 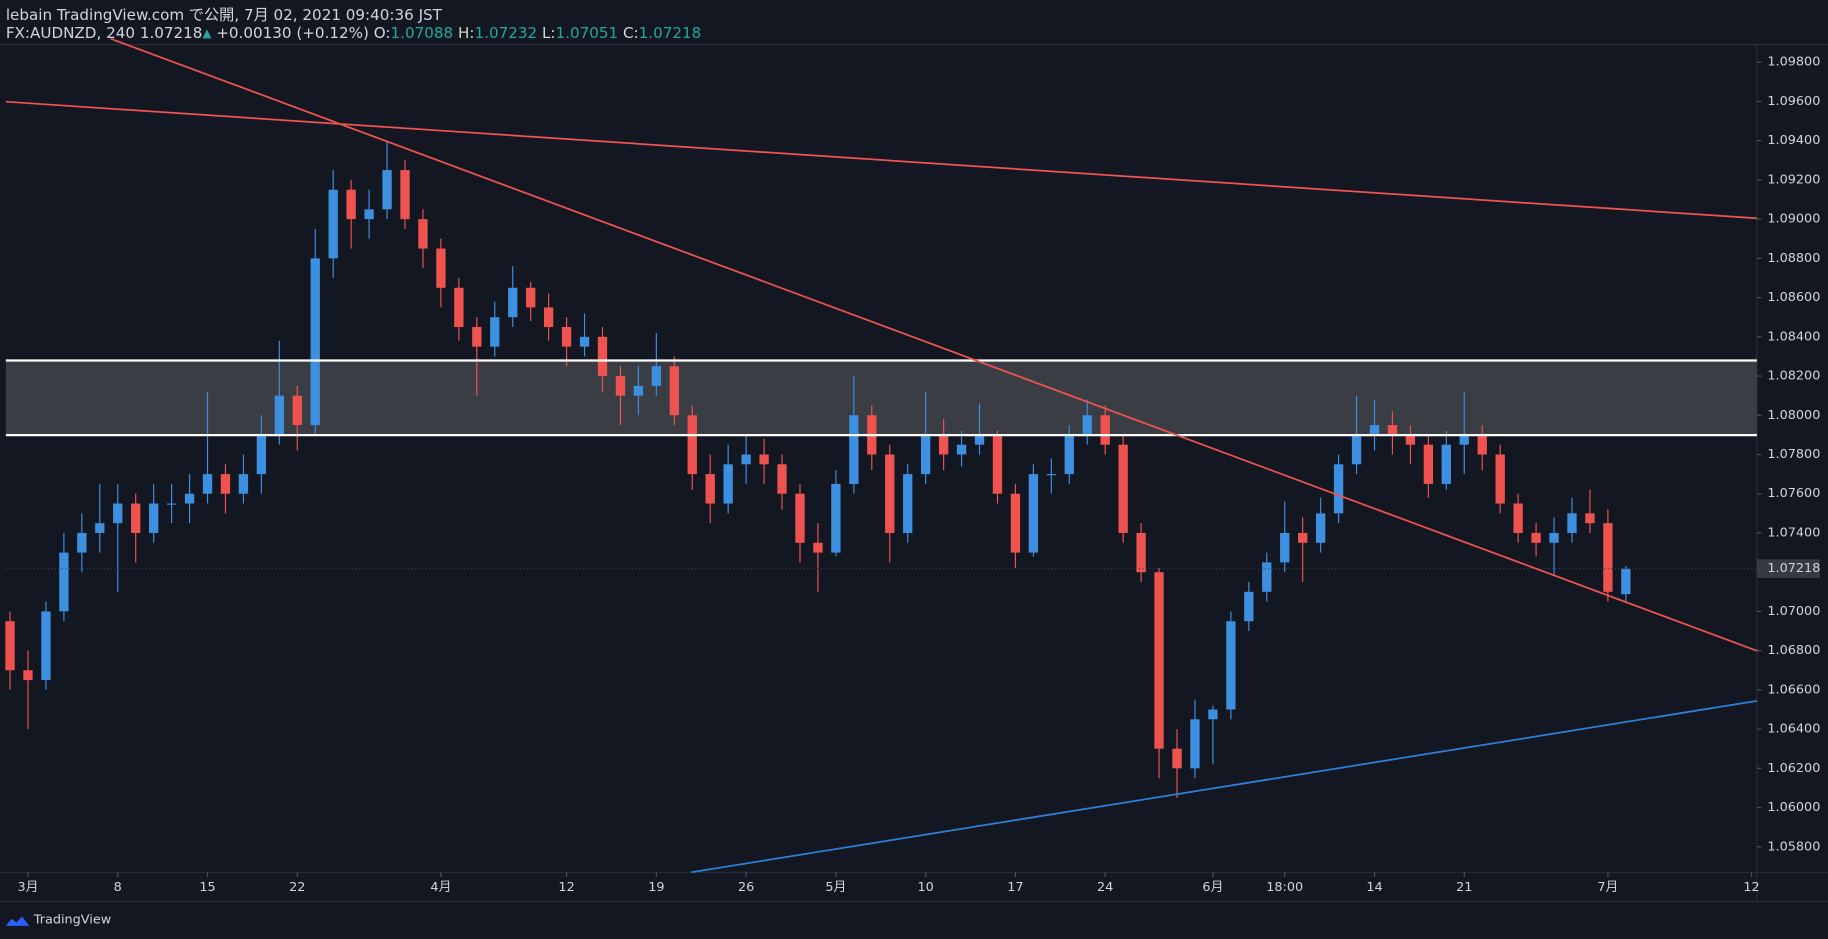 I want to click on x-tick-label: 6月, so click(x=1212, y=887).